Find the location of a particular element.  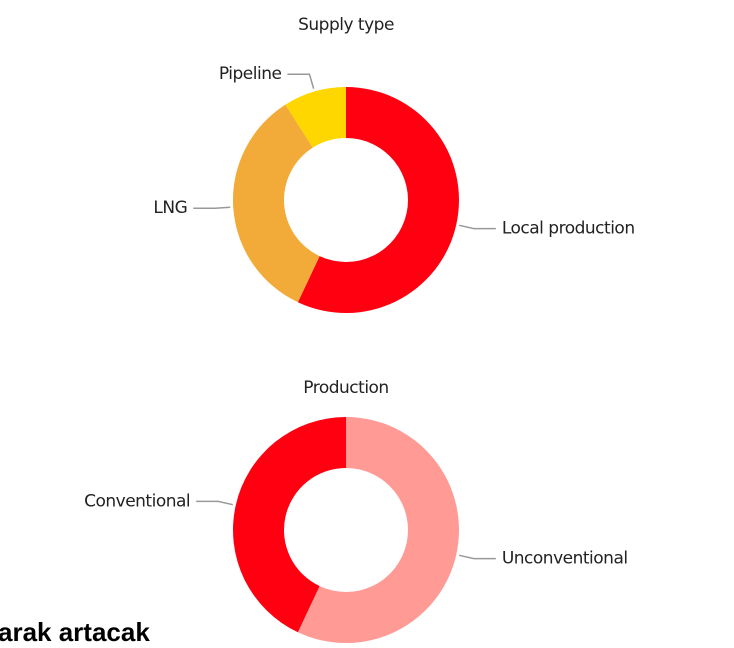

chart-title: Supply type is located at coordinates (346, 25).